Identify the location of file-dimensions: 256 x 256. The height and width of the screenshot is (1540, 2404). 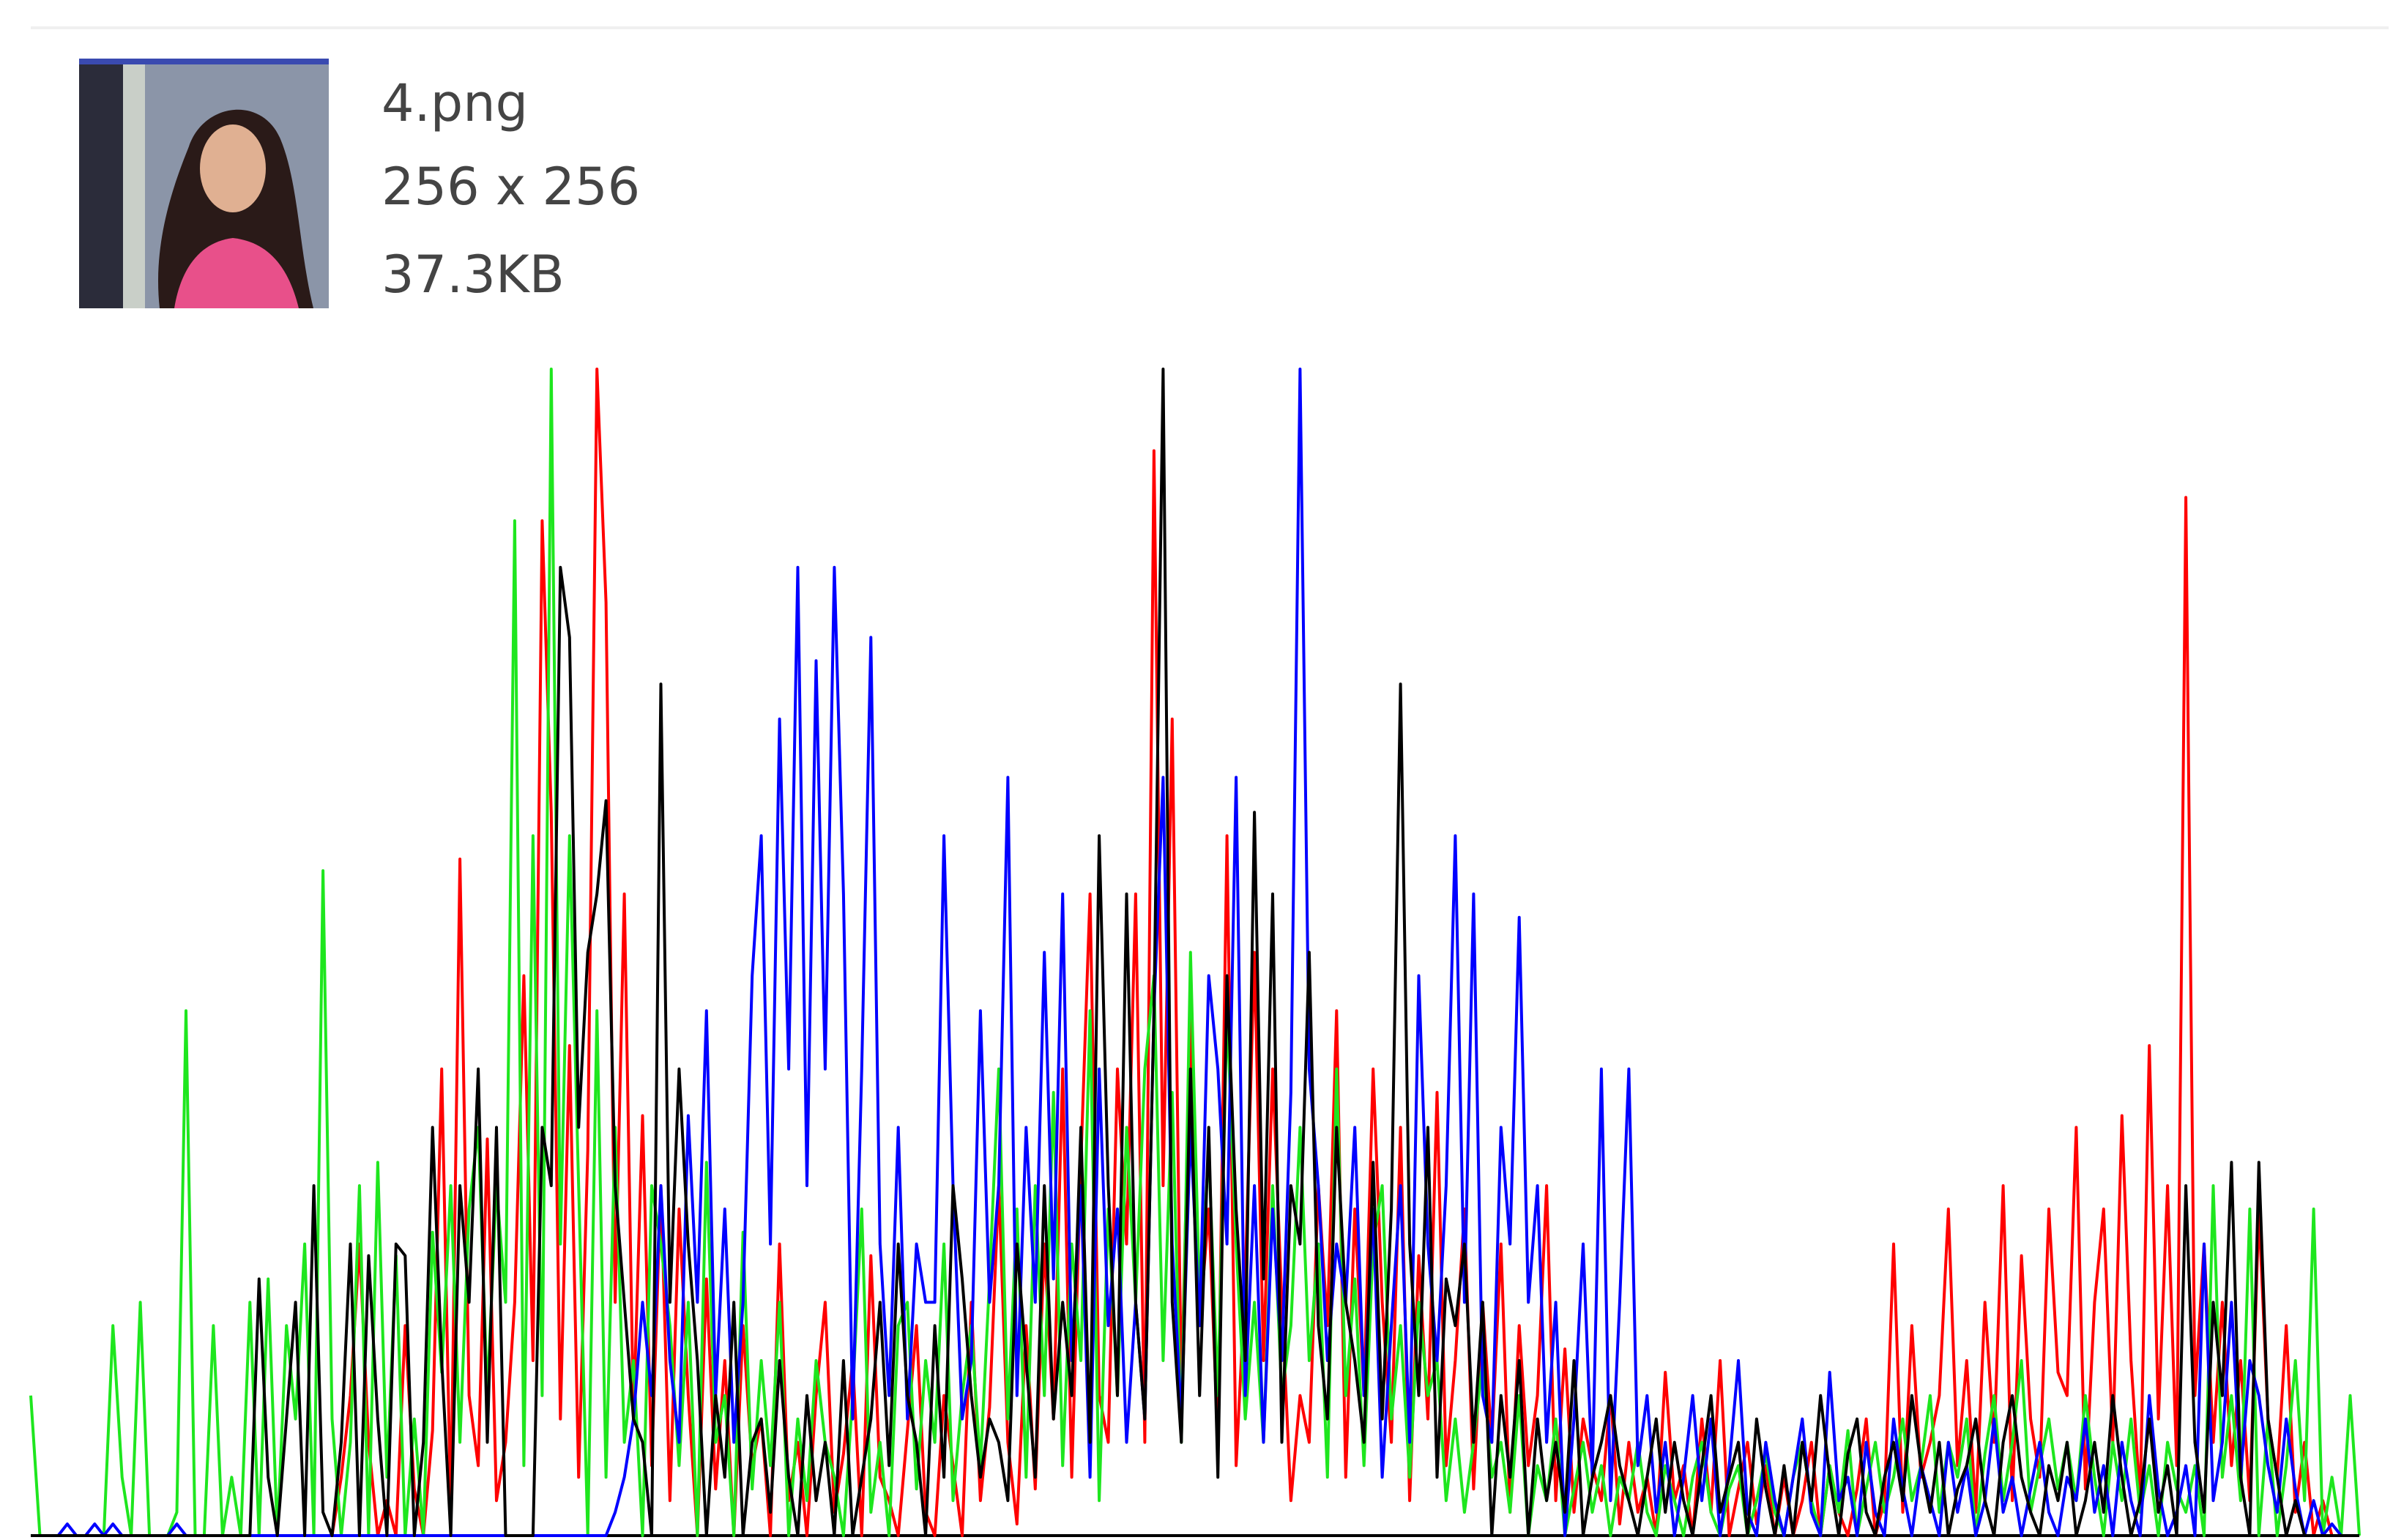
(511, 187).